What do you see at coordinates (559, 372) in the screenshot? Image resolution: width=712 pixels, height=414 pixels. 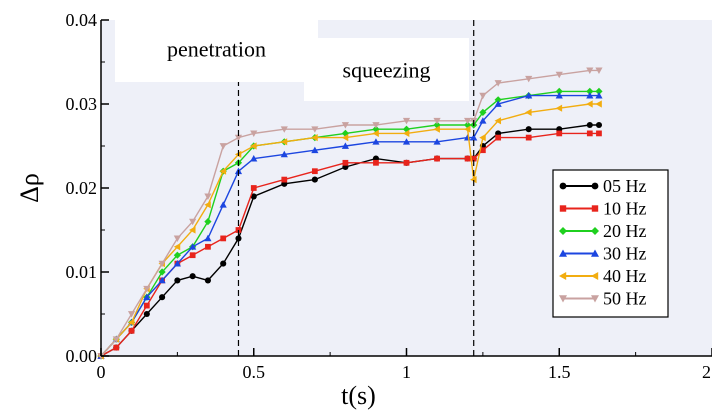 I see `x-tick-label: 1.5` at bounding box center [559, 372].